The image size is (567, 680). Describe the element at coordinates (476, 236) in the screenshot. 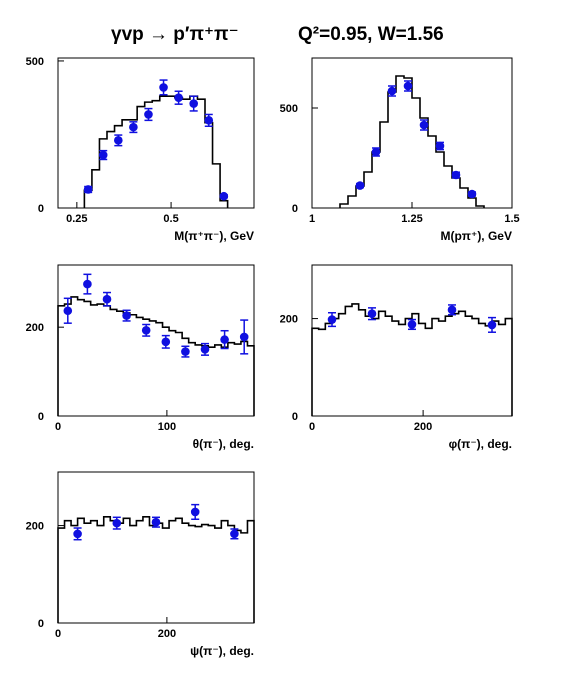

I see `x-axis-label: M(pπ⁺), GeV` at that location.